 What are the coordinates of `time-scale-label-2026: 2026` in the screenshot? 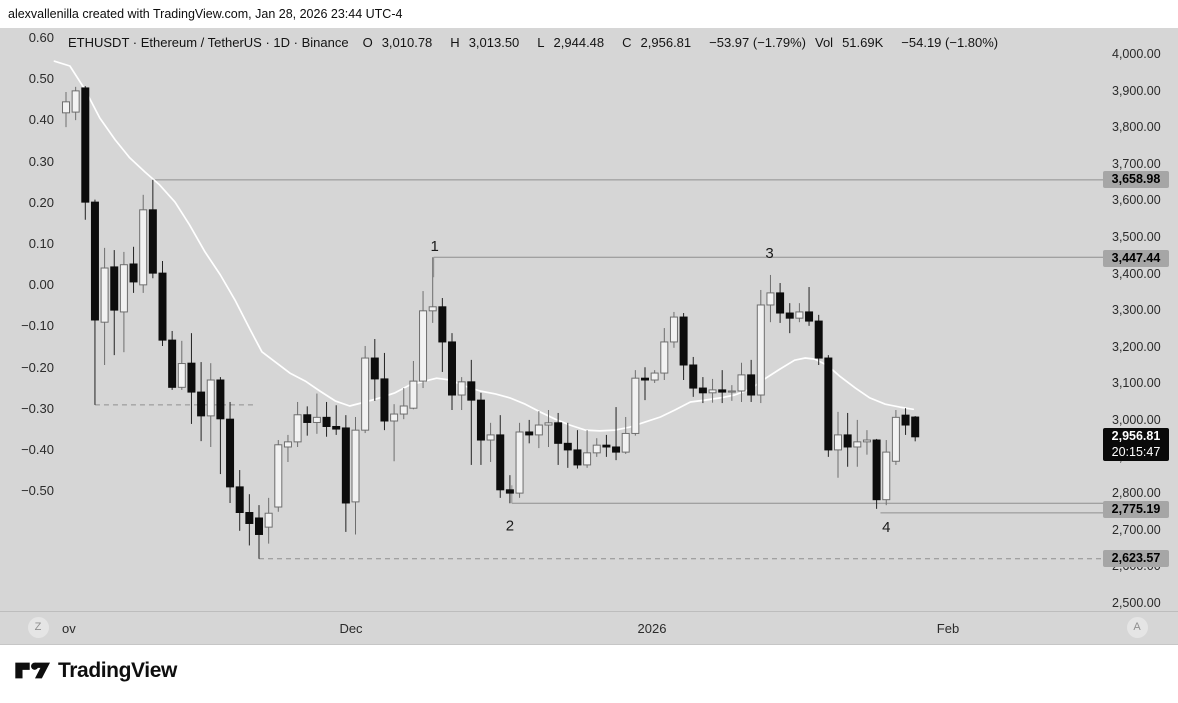 It's located at (652, 628).